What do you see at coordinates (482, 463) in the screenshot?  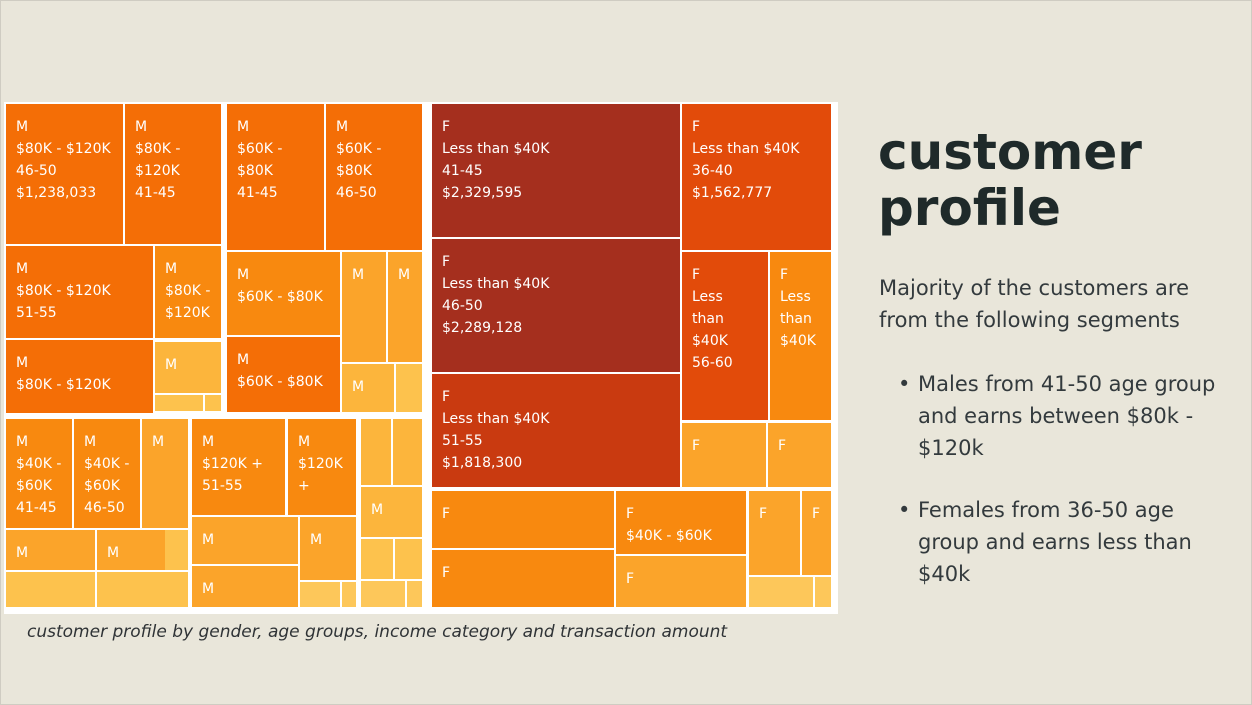 I see `tile-label-line: $1,818,300` at bounding box center [482, 463].